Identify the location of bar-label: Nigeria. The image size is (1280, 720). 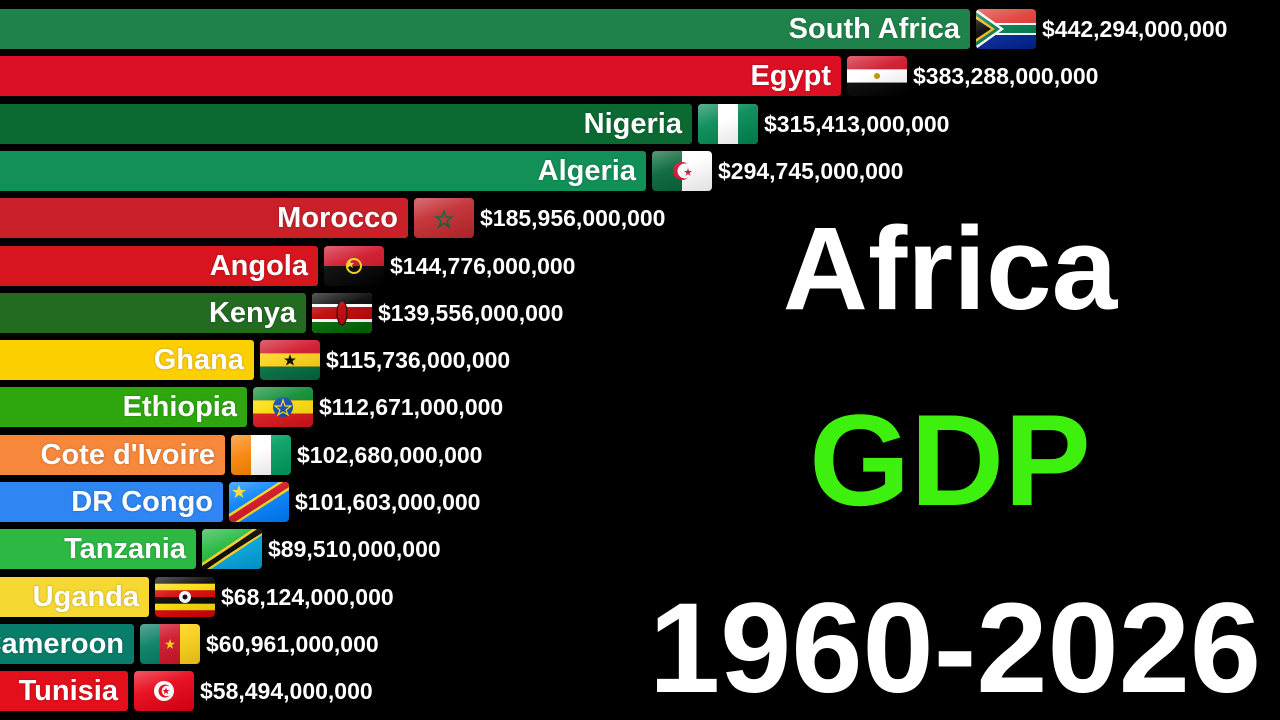
(632, 123).